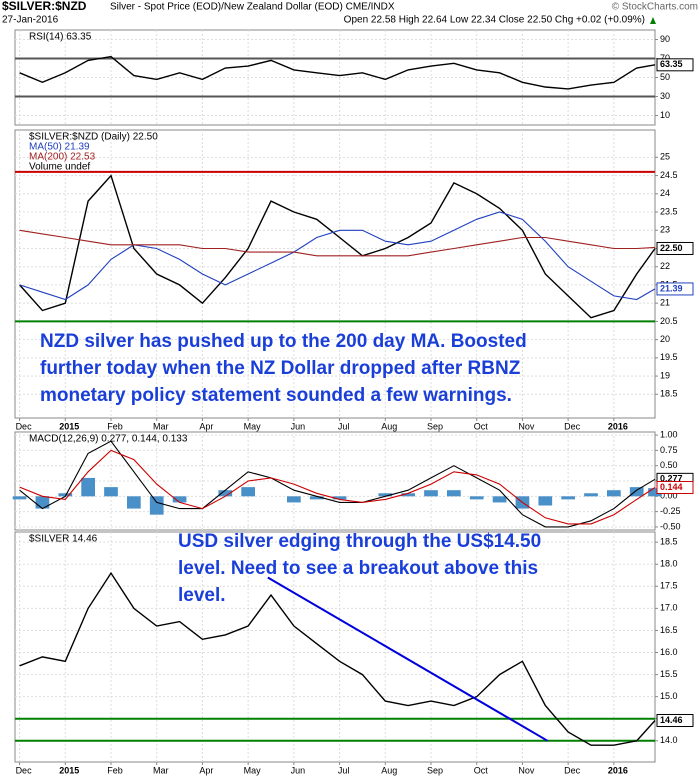  I want to click on y-tick-label: 18.0, so click(669, 564).